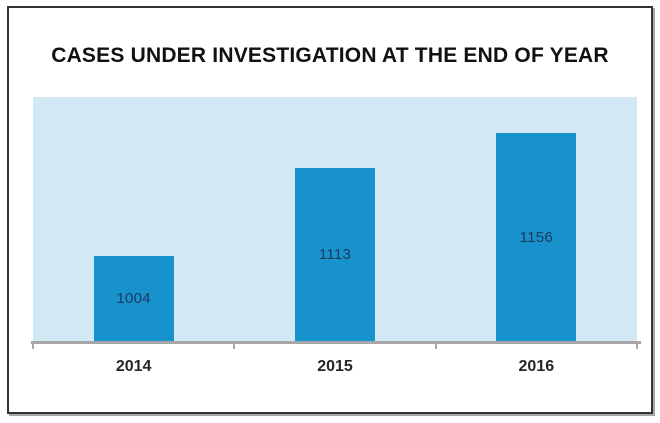 This screenshot has height=423, width=660. Describe the element at coordinates (336, 345) in the screenshot. I see `x-axis-line` at that location.